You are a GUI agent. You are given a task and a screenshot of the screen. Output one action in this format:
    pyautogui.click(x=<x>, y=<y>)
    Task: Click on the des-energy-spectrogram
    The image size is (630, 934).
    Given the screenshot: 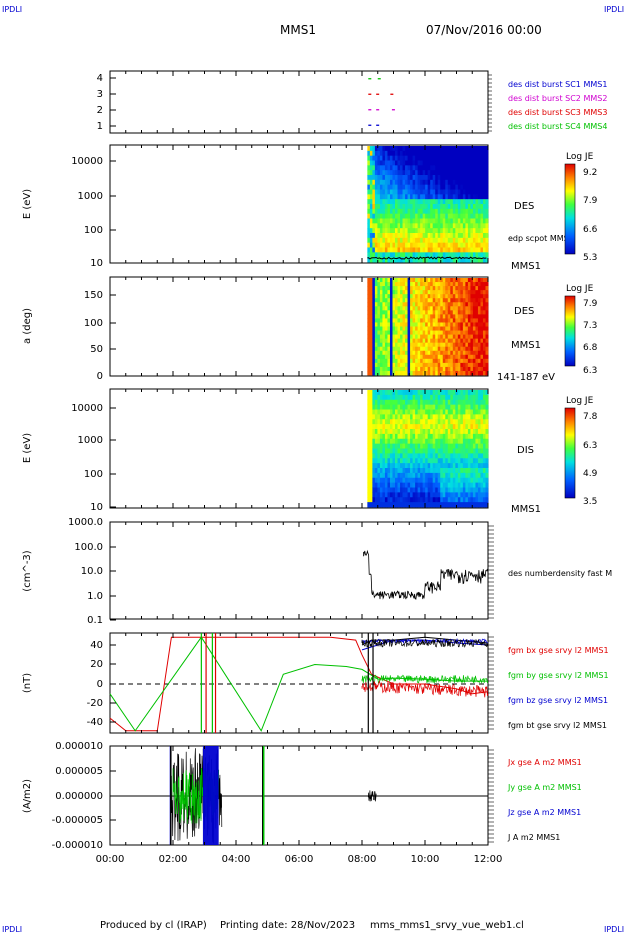 What is the action you would take?
    pyautogui.click(x=428, y=204)
    